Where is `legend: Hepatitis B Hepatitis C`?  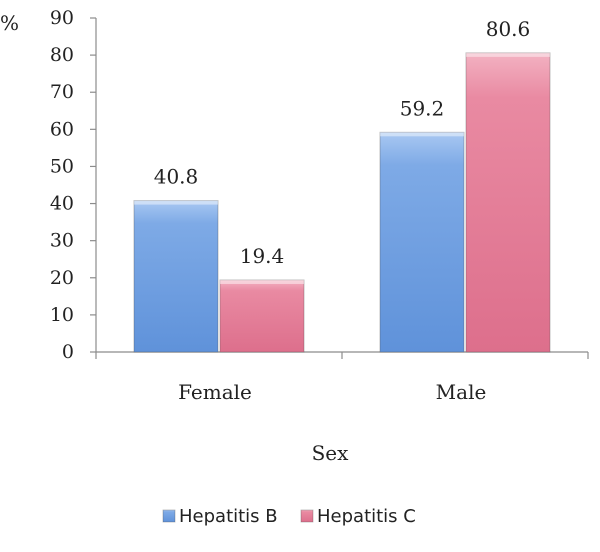 legend: Hepatitis B Hepatitis C is located at coordinates (289, 516).